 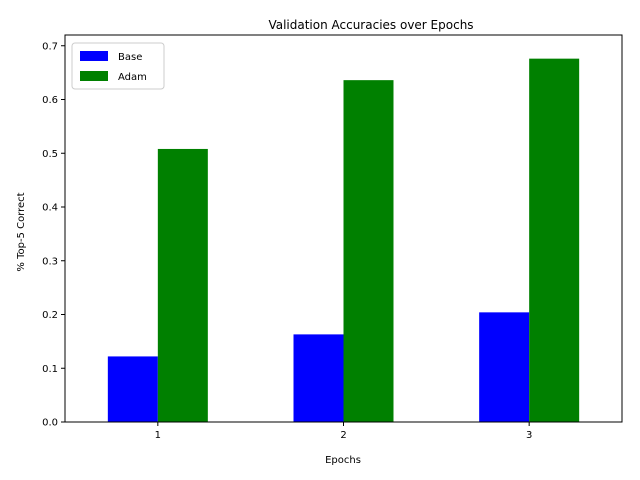 What do you see at coordinates (118, 66) in the screenshot?
I see `legend: Base Adam` at bounding box center [118, 66].